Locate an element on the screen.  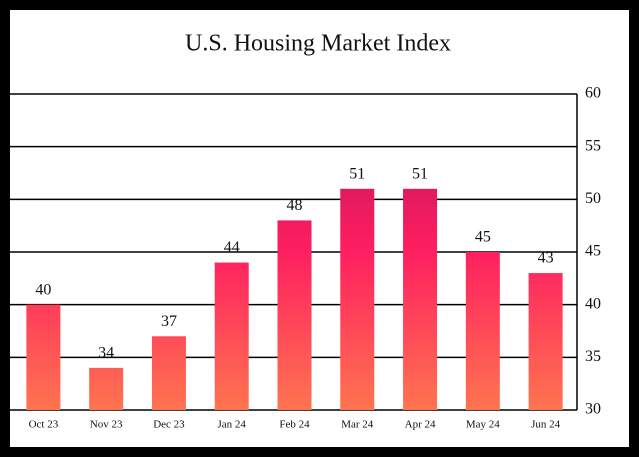
value-label: 43 is located at coordinates (546, 258).